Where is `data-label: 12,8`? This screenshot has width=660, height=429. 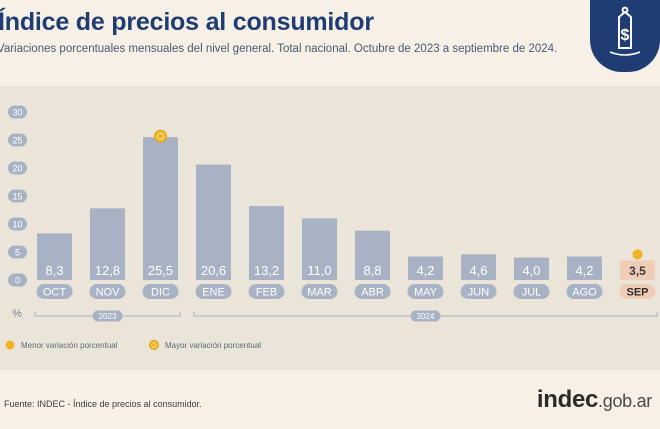
data-label: 12,8 is located at coordinates (107, 270).